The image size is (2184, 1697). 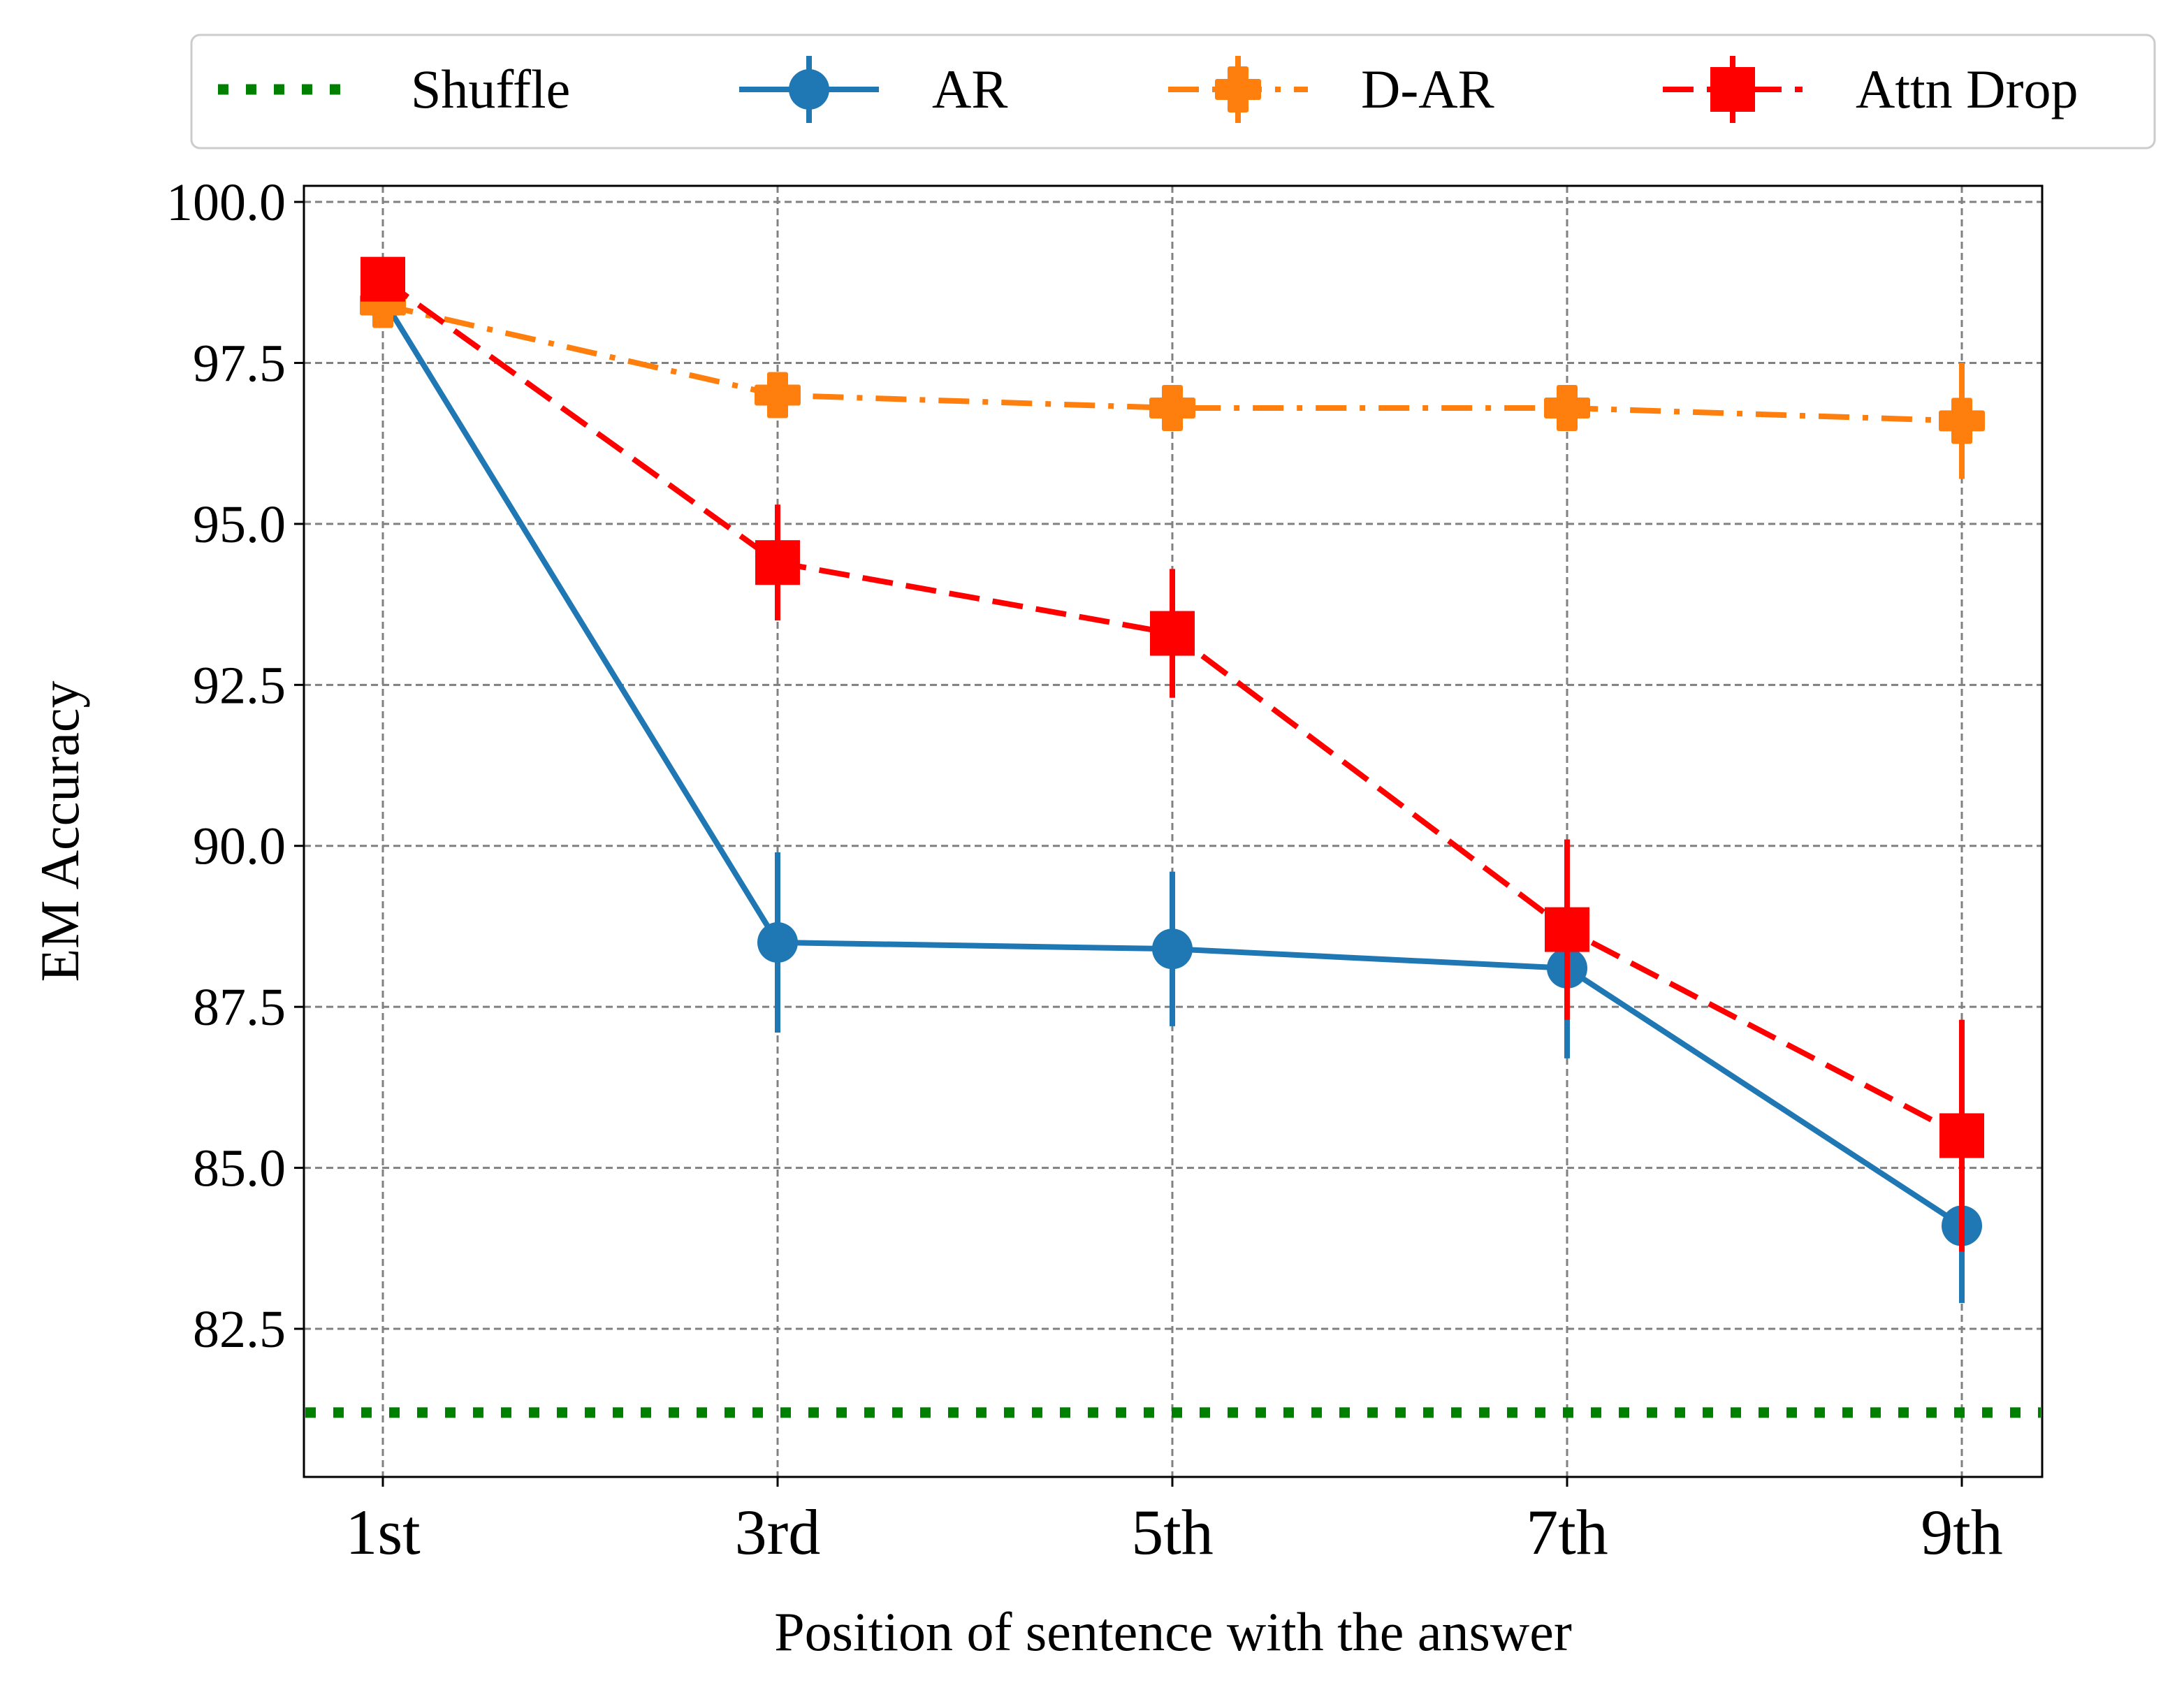 What do you see at coordinates (1567, 1532) in the screenshot?
I see `x-tick-label: 7th` at bounding box center [1567, 1532].